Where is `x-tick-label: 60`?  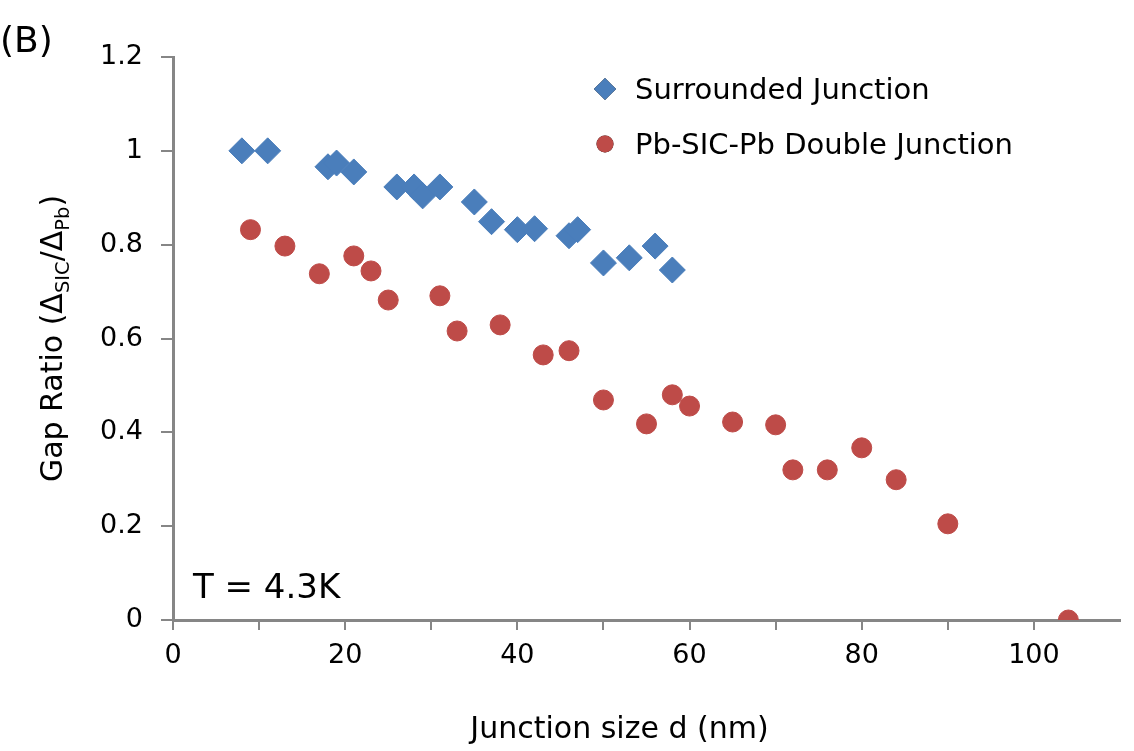 x-tick-label: 60 is located at coordinates (689, 654).